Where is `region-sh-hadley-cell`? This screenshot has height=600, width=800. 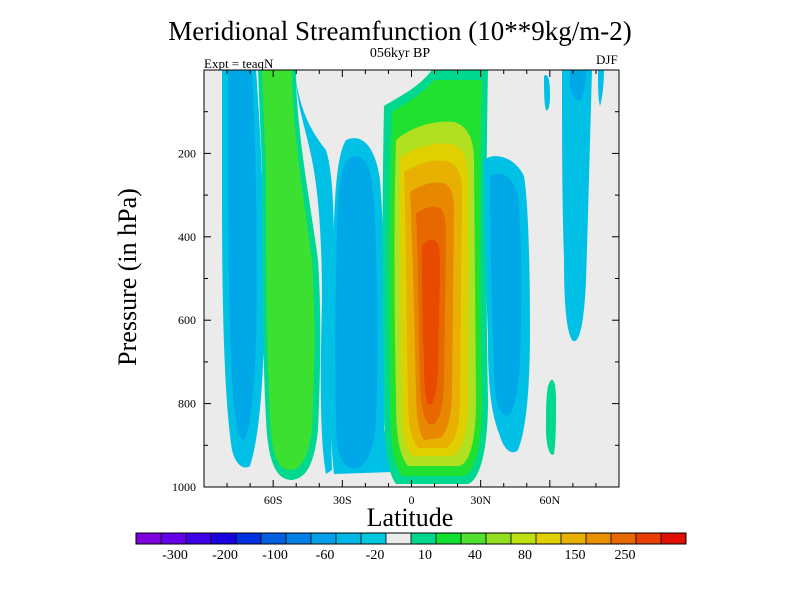
region-sh-hadley-cell is located at coordinates (361, 306).